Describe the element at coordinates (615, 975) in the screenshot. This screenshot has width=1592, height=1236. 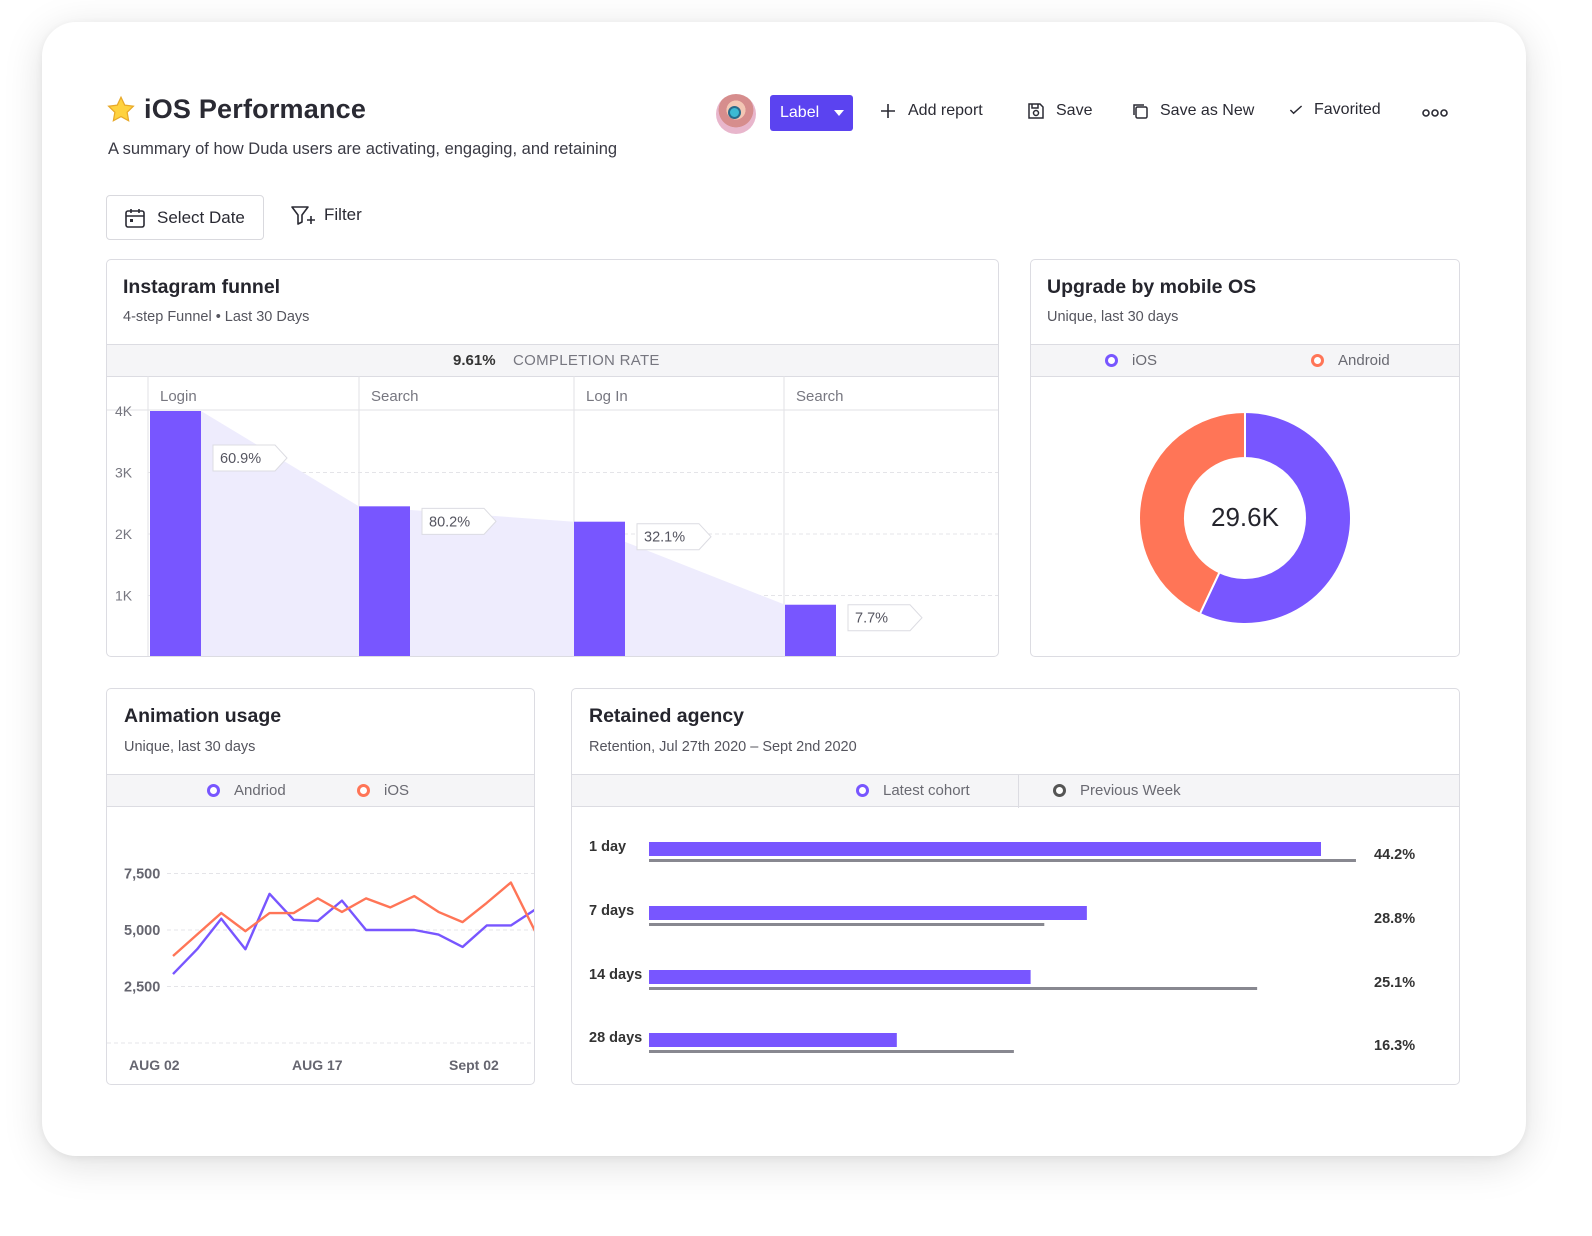
I see `retention-row-label: 14 days` at that location.